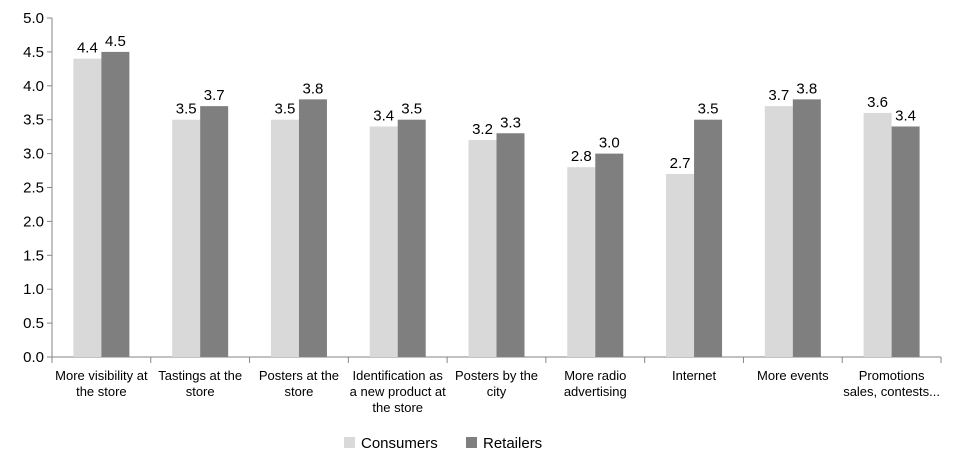 The image size is (955, 468). I want to click on data-label: 4.5, so click(115, 41).